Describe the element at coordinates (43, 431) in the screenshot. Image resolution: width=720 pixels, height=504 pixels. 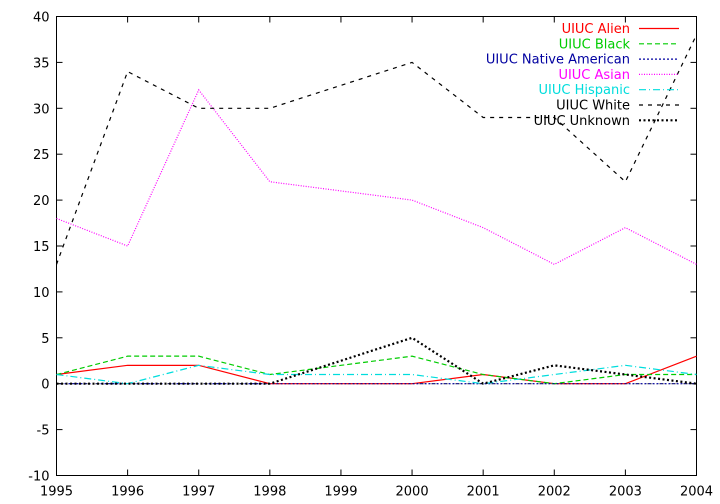
I see `y-tick-label: -5` at that location.